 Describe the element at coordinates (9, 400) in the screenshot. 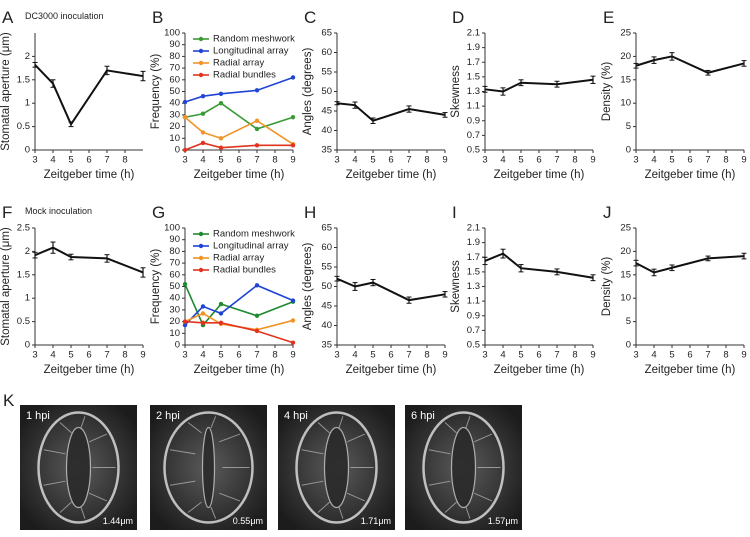

I see `panel-label: K` at that location.